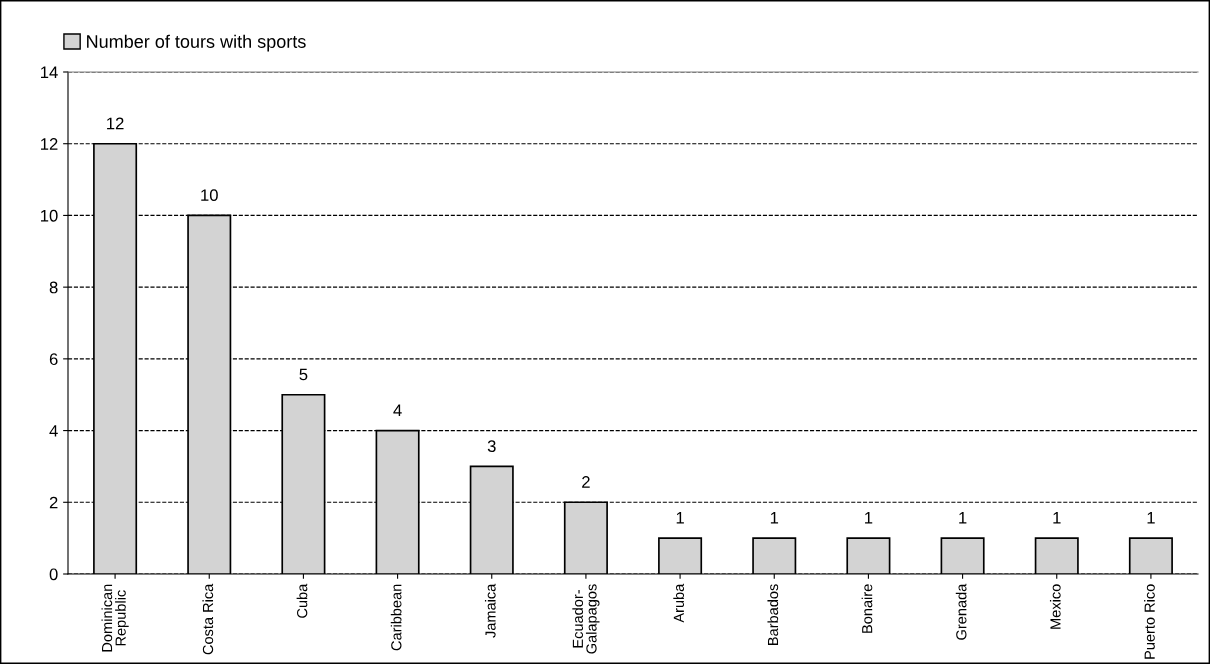 The image size is (1210, 664). I want to click on y-tick-label: 4, so click(53, 431).